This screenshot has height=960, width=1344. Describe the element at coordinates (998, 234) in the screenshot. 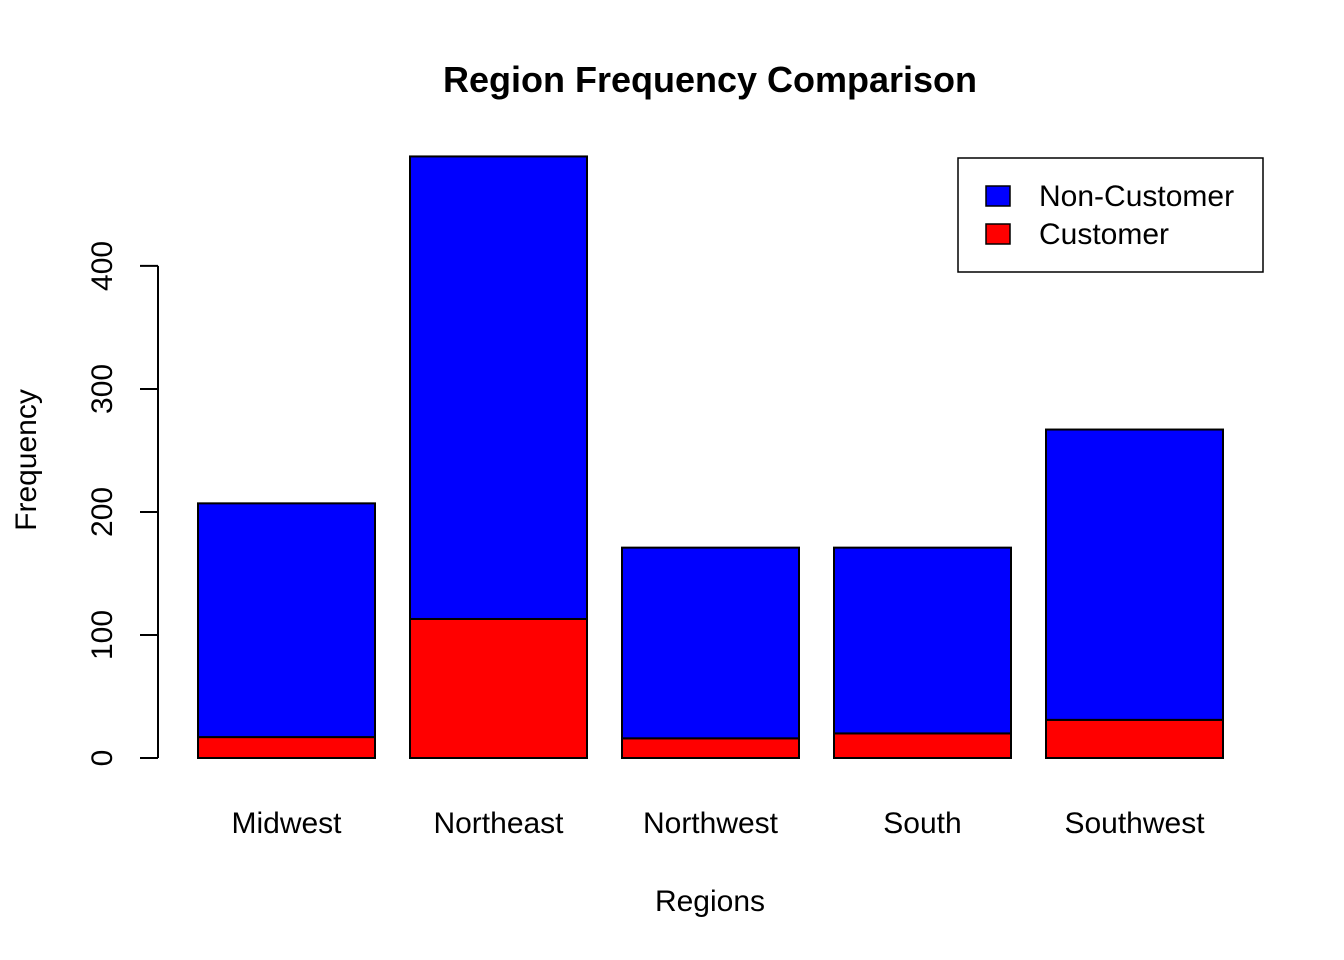

I see `legend-swatch-customer` at that location.